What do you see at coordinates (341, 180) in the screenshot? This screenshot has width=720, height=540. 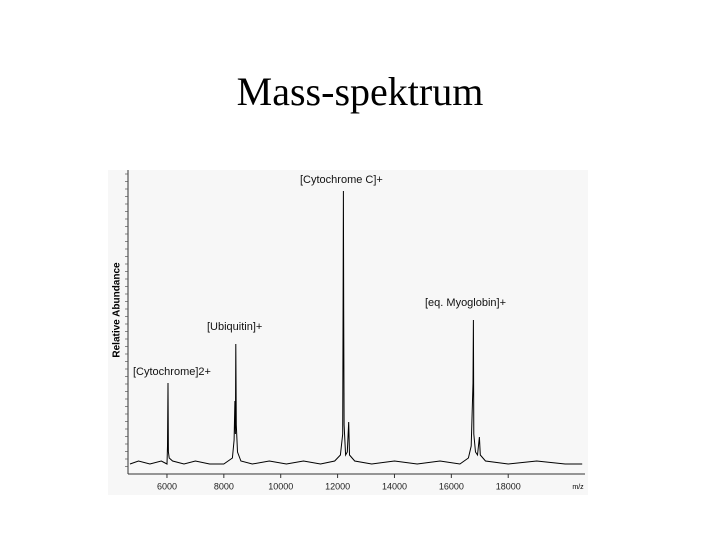 I see `peak-annotation: [Cytochrome C]+` at bounding box center [341, 180].